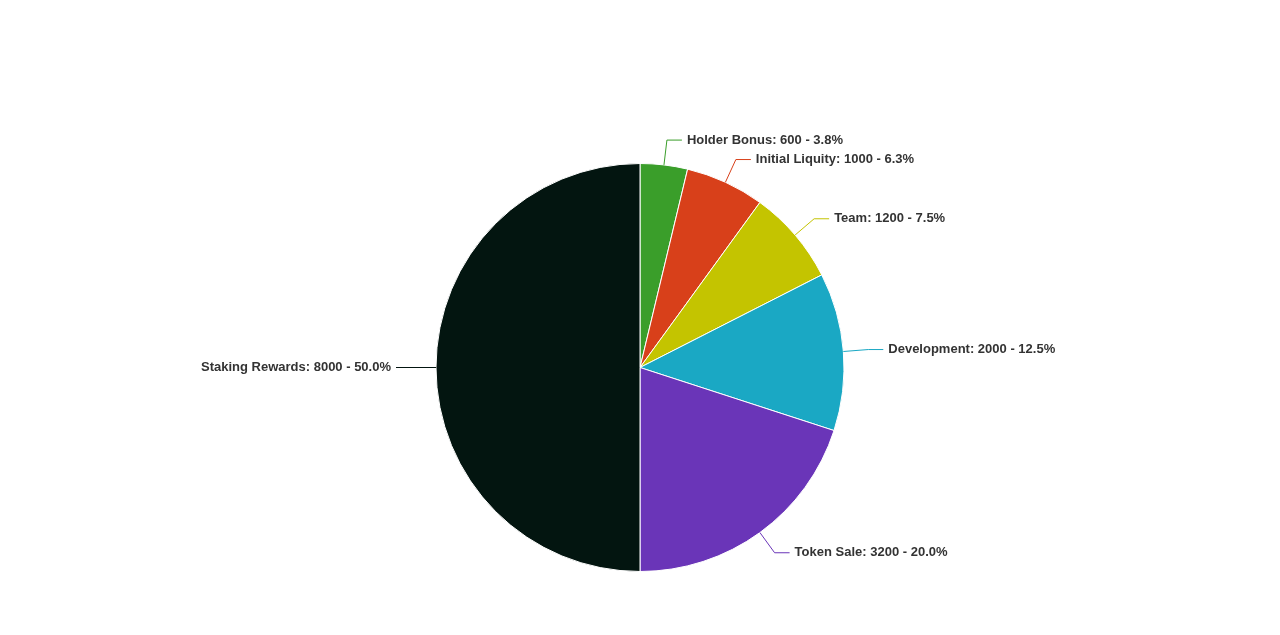 The image size is (1280, 635). Describe the element at coordinates (871, 552) in the screenshot. I see `slice-label: Token Sale: 3200 - 20.0%` at that location.